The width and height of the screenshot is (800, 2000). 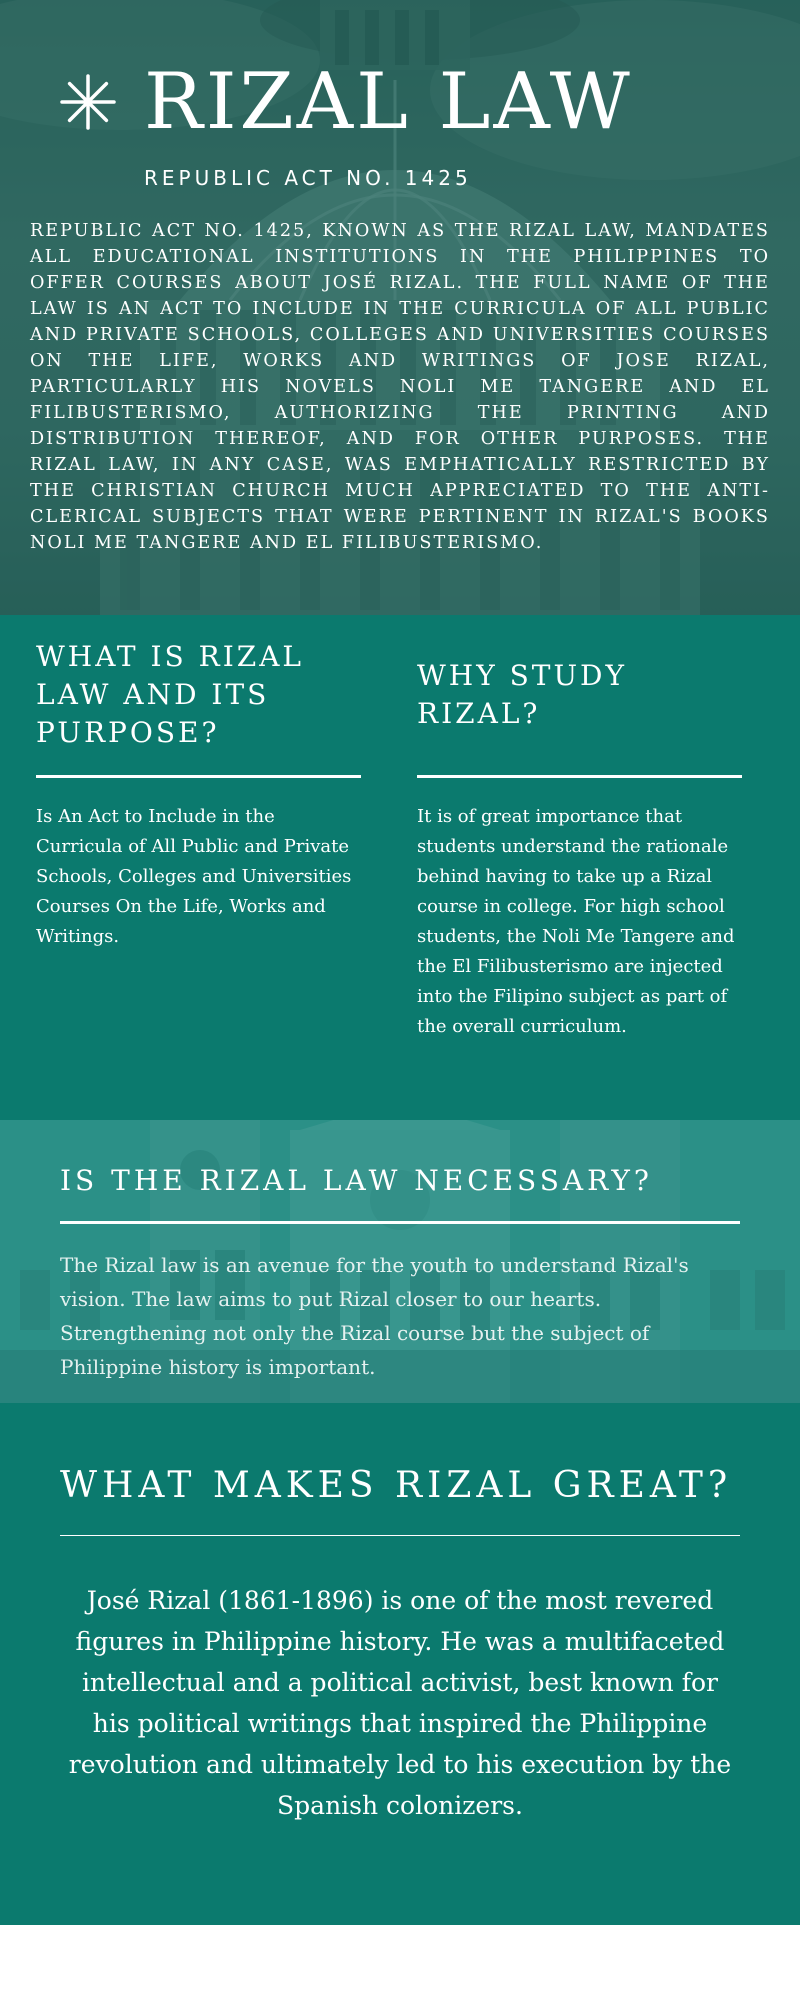 What do you see at coordinates (308, 178) in the screenshot?
I see `page-subtitle: REPUBLIC ACT NO. 1425` at bounding box center [308, 178].